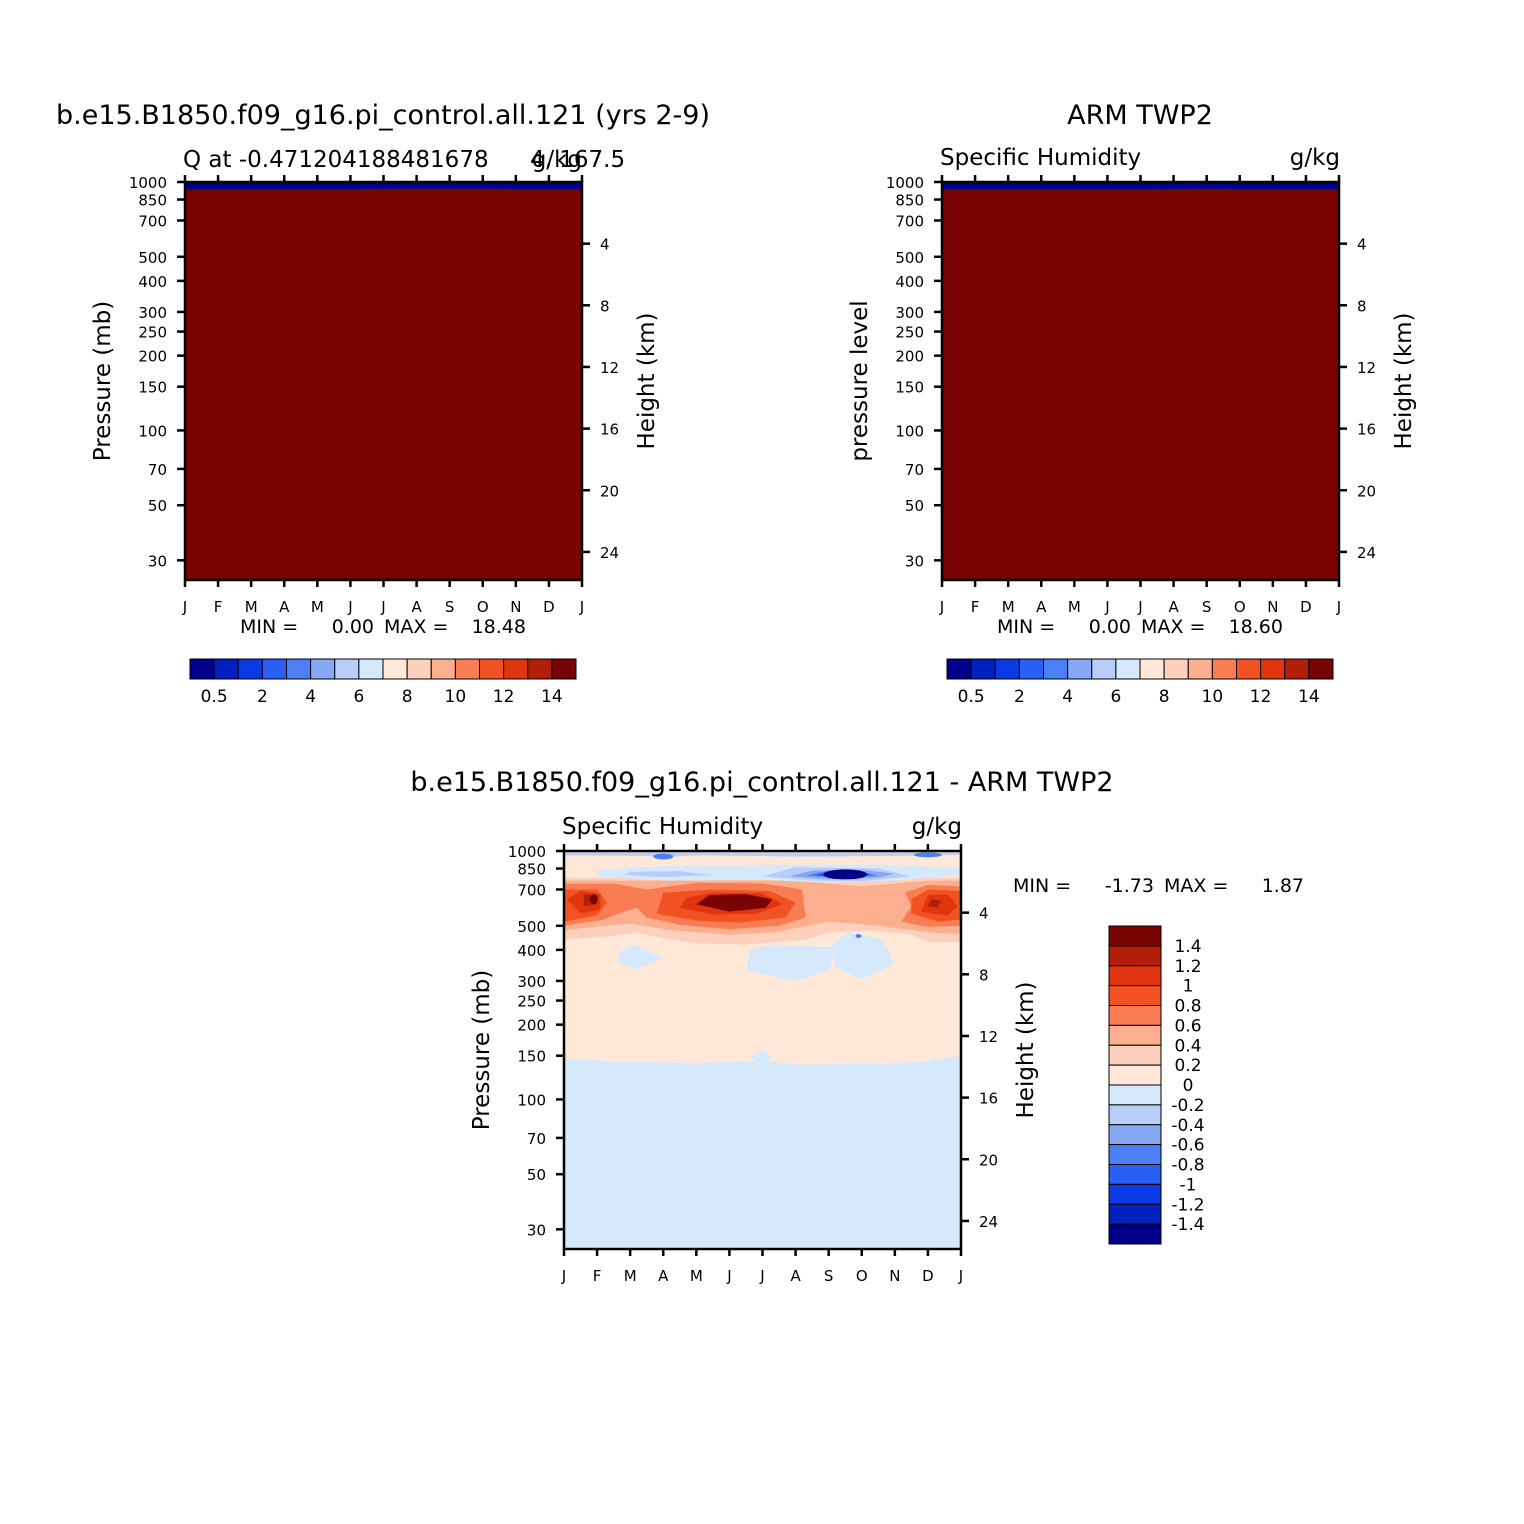 The image size is (1524, 1524). I want to click on y-tick-label: 200, so click(909, 357).